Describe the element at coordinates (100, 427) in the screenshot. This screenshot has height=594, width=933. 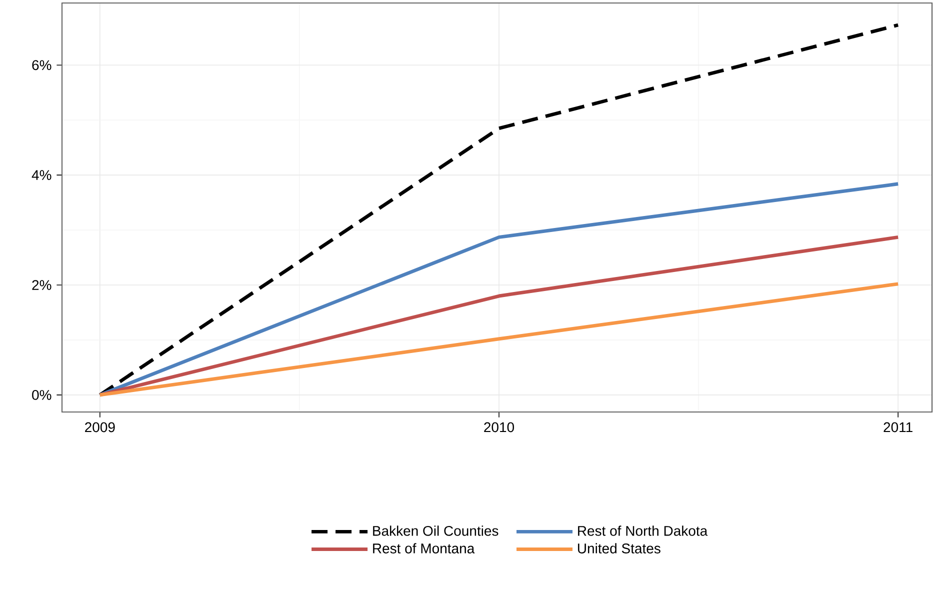
I see `x-tick-label: 2009` at that location.